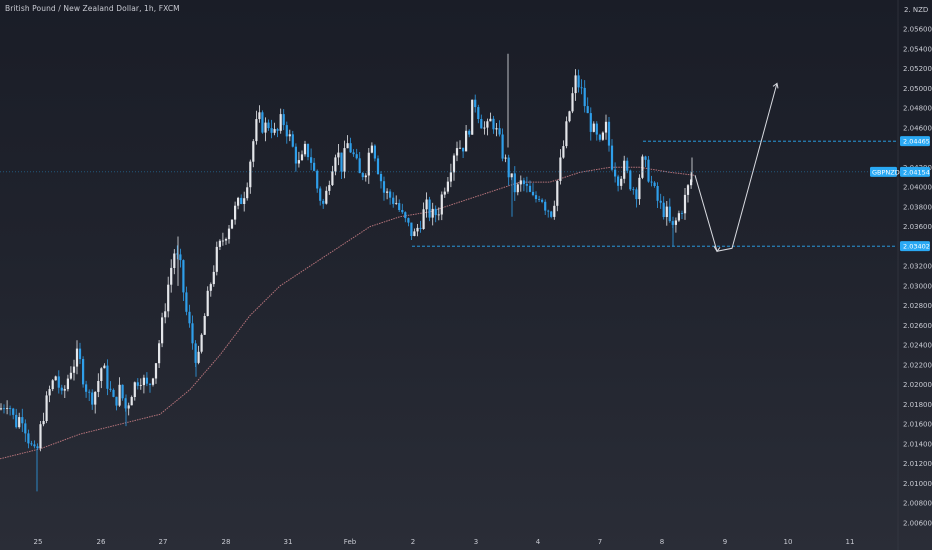  I want to click on x-tick-label: 9, so click(725, 542).